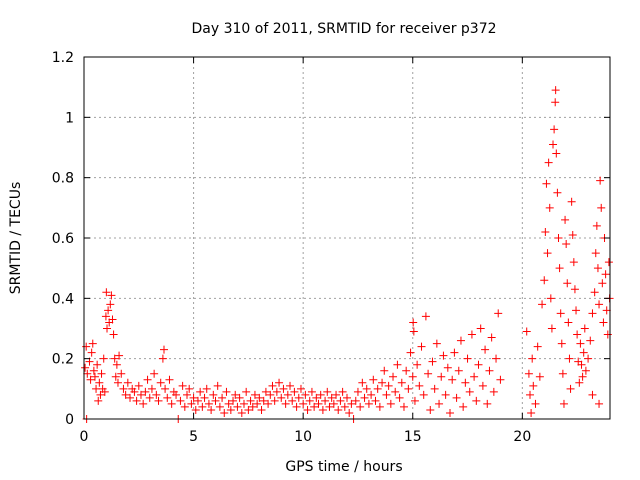 This screenshot has width=640, height=480. What do you see at coordinates (69, 118) in the screenshot?
I see `y-tick-label: 1` at bounding box center [69, 118].